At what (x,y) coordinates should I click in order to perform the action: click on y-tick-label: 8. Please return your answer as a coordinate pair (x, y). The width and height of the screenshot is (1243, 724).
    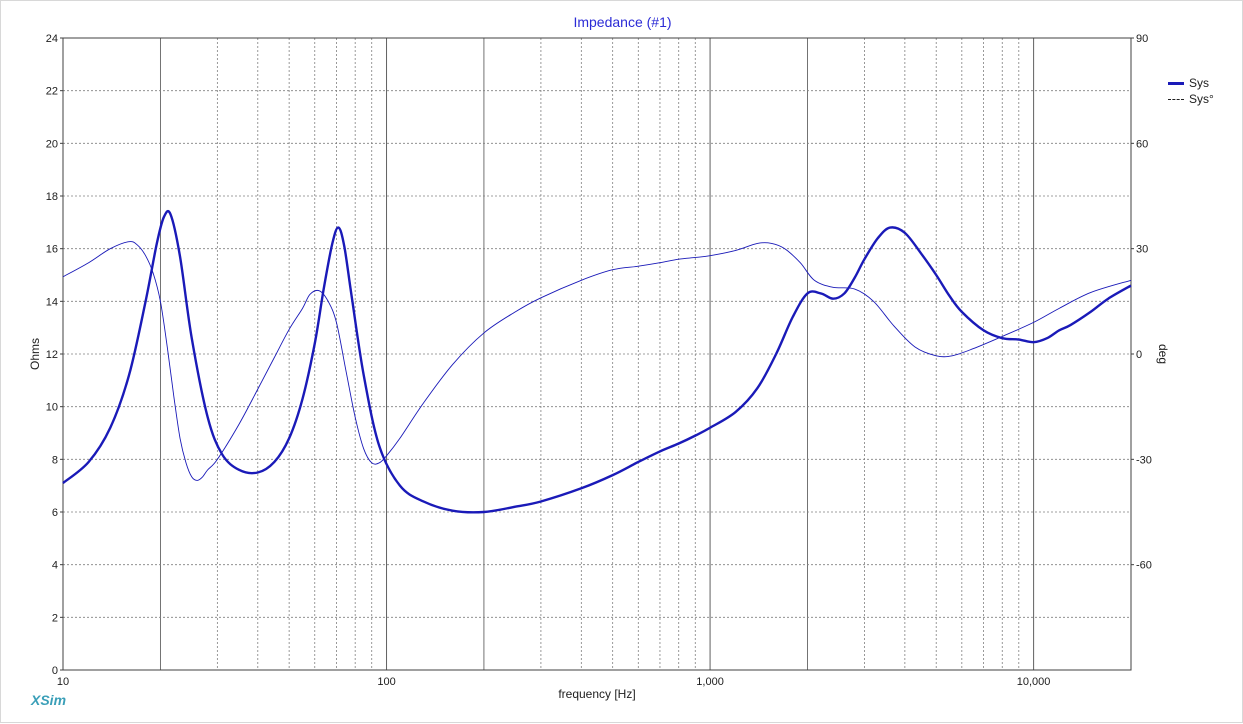
    Looking at the image, I should click on (55, 460).